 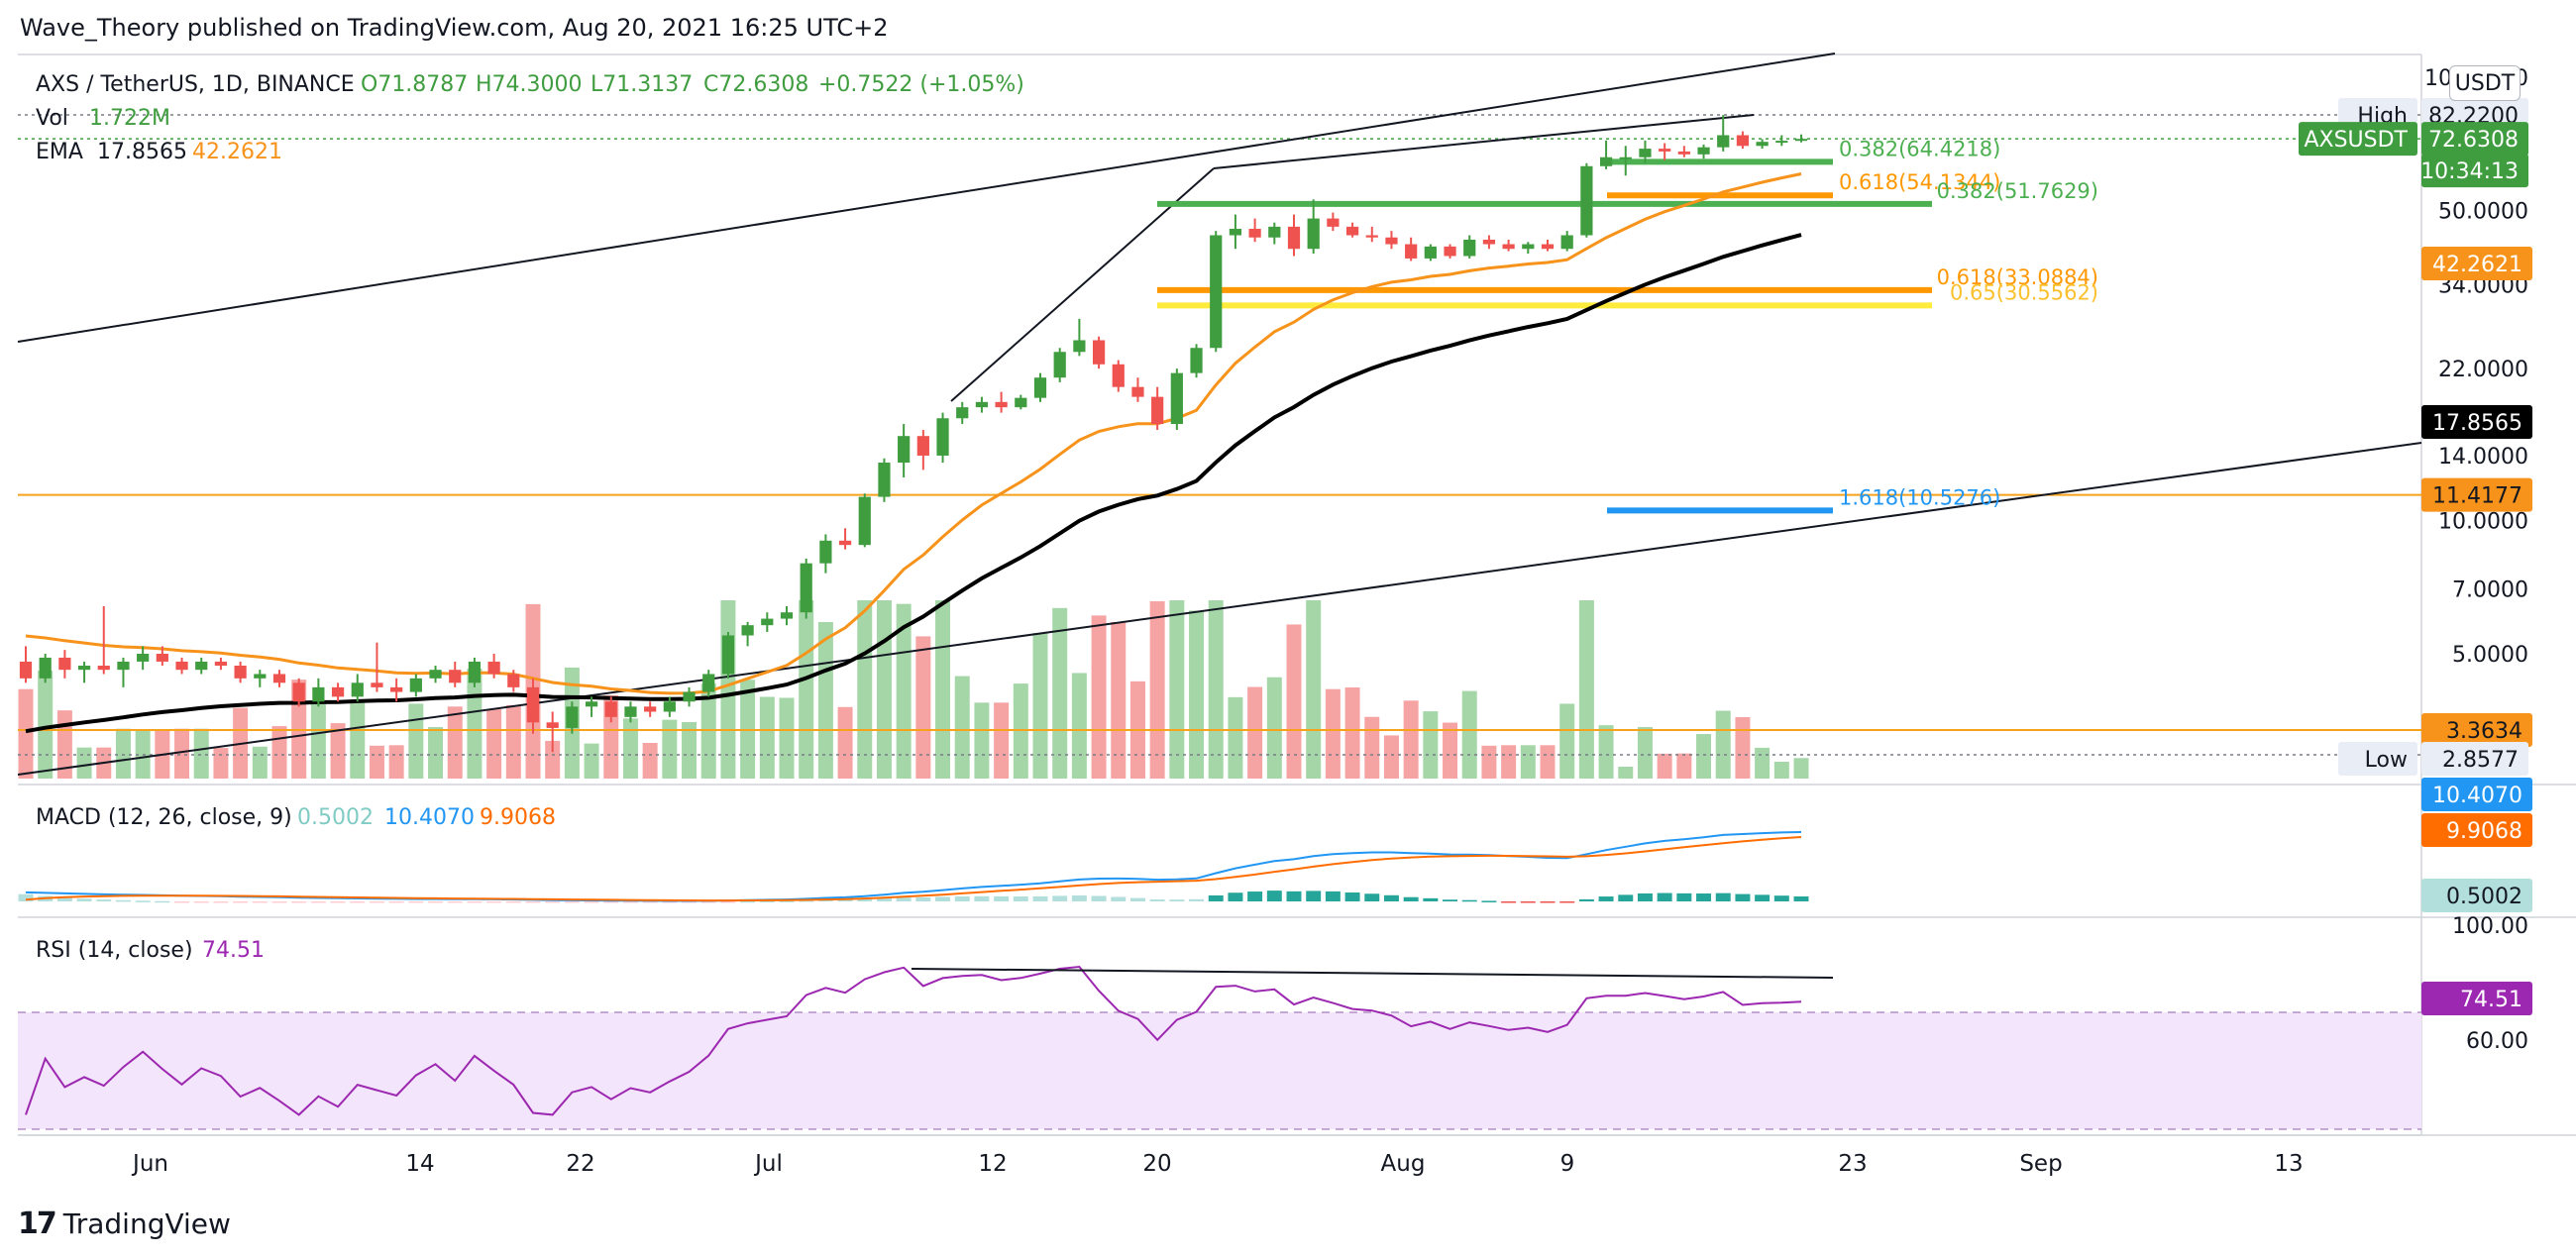 What do you see at coordinates (2386, 760) in the screenshot?
I see `low-label-tag-text: Low` at bounding box center [2386, 760].